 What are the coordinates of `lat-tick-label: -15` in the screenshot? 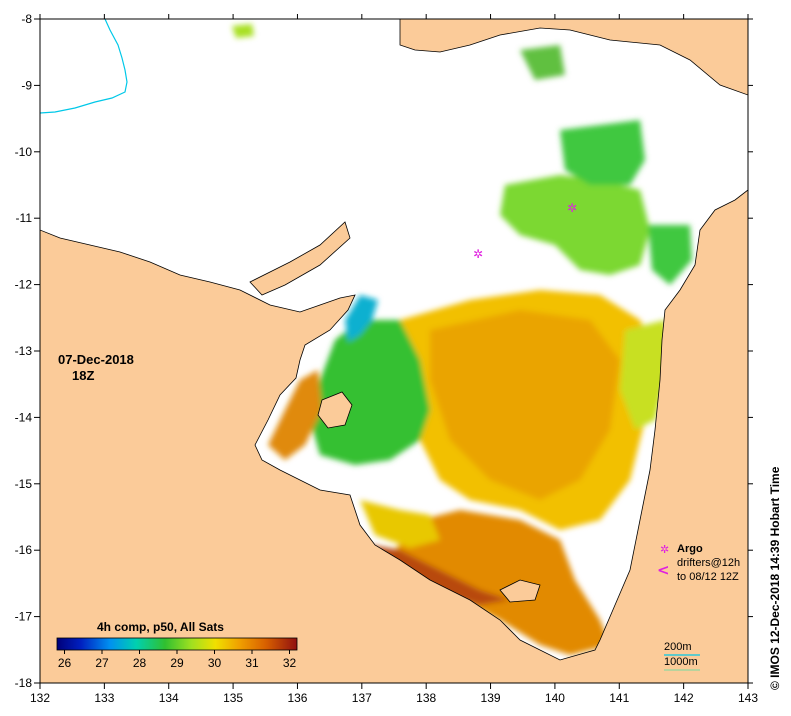 It's located at (24, 484).